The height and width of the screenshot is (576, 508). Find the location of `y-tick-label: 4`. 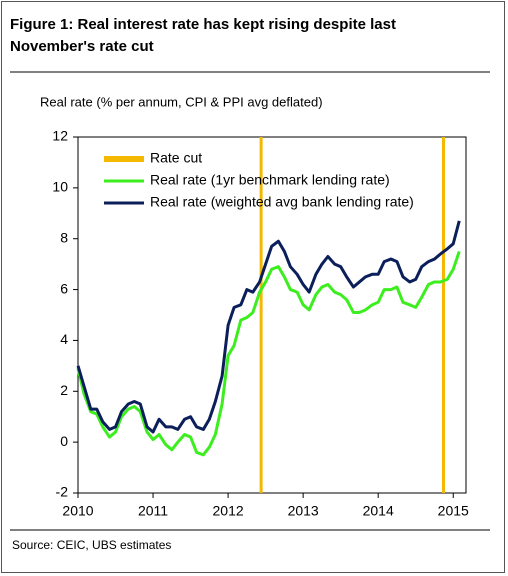

y-tick-label: 4 is located at coordinates (64, 339).